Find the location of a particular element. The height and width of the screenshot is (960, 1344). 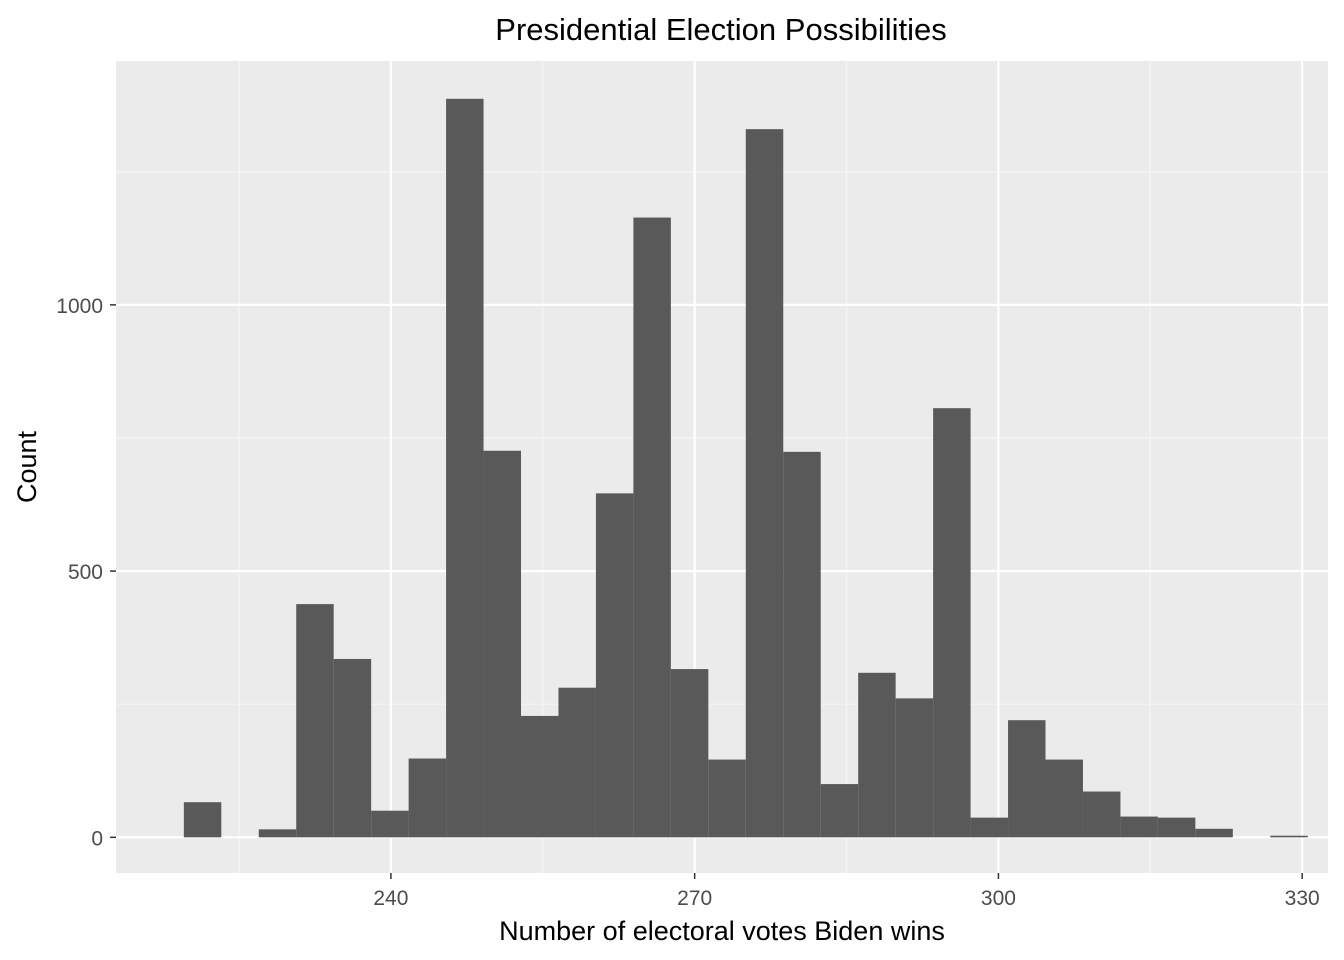

y-tick-label: 0 is located at coordinates (97, 838).